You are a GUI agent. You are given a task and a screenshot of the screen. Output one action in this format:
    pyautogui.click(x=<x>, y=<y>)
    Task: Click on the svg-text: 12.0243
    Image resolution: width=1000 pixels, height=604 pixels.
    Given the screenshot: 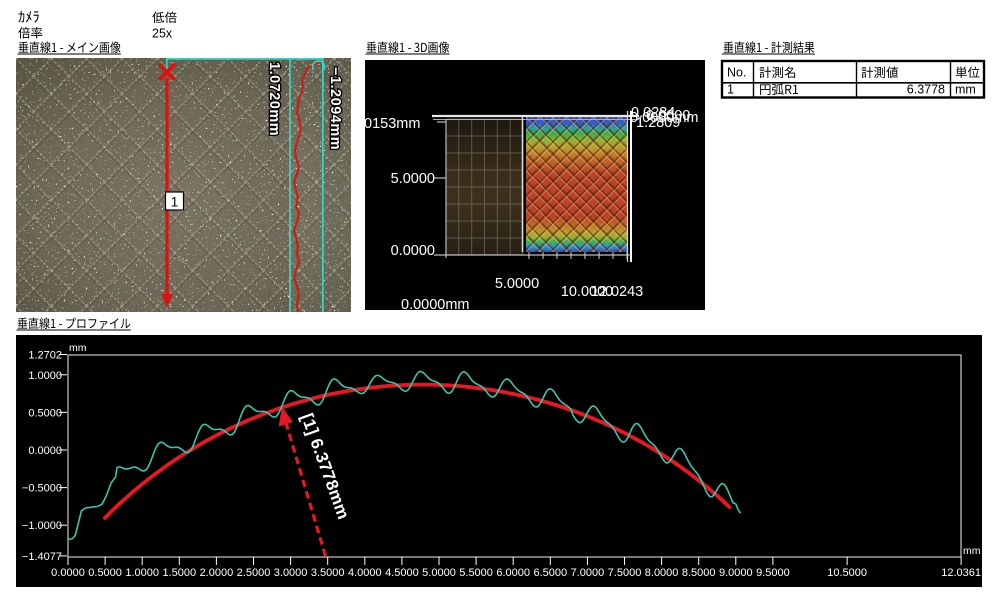 What is the action you would take?
    pyautogui.click(x=617, y=292)
    